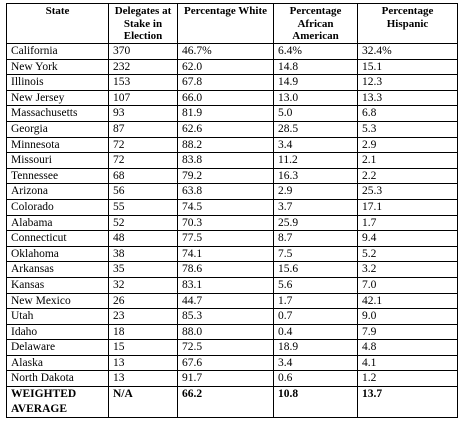 This screenshot has width=460, height=435. I want to click on white-cell: 63.8, so click(225, 191).